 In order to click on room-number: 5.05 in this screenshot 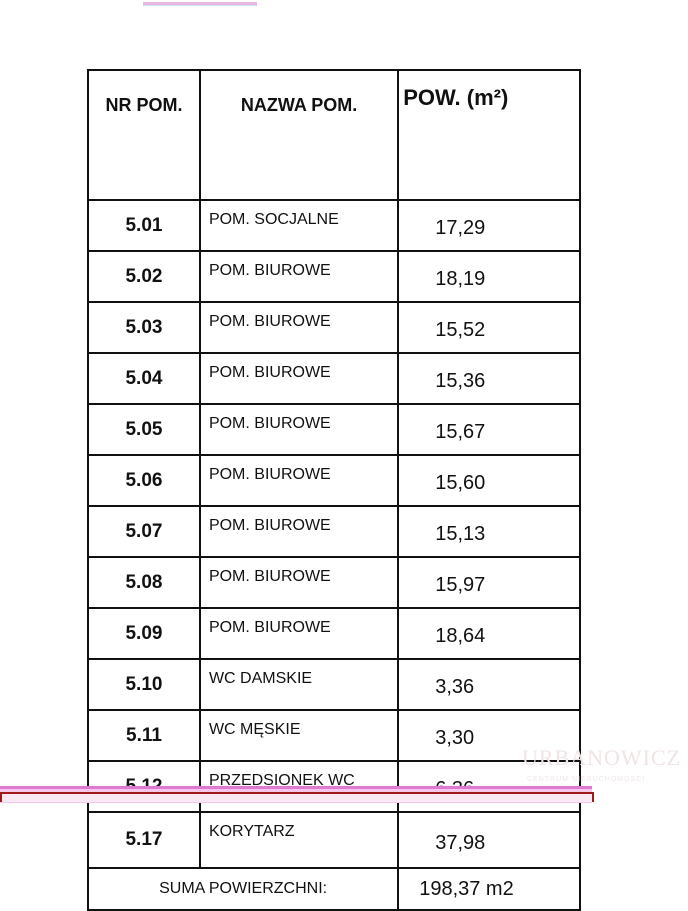, I will do `click(144, 429)`.